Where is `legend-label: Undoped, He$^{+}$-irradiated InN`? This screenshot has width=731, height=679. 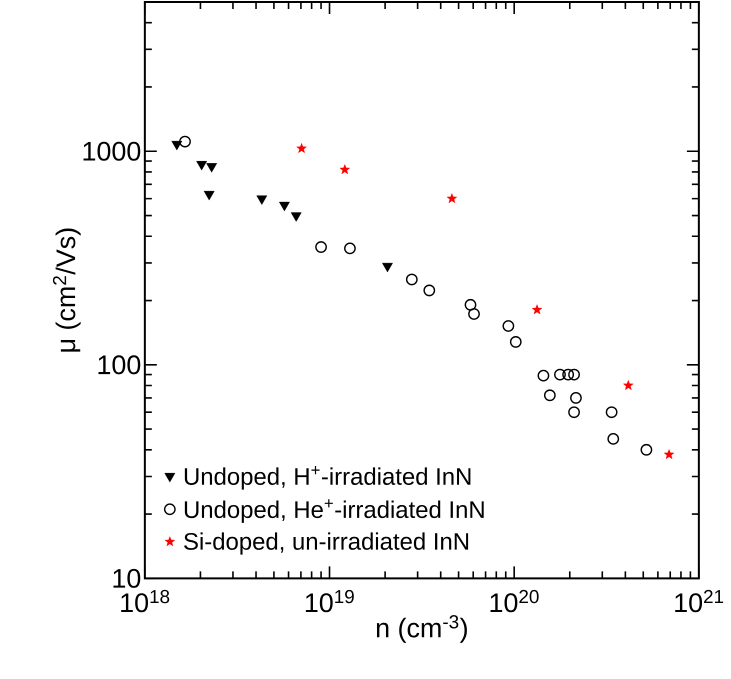 legend-label: Undoped, He$^{+}$-irradiated InN is located at coordinates (334, 511).